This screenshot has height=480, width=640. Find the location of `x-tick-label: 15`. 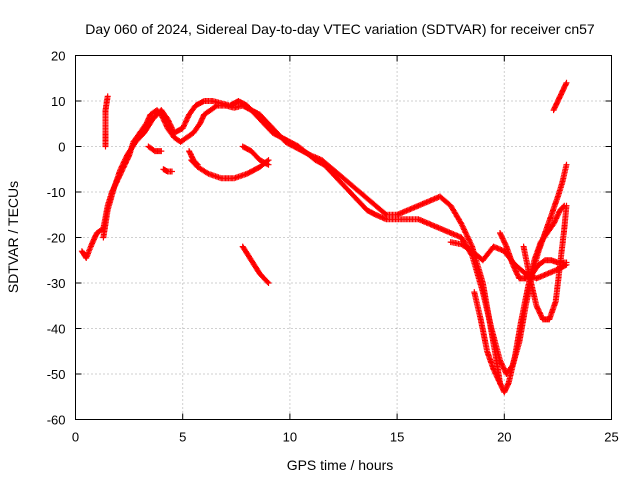

x-tick-label: 15 is located at coordinates (397, 437).